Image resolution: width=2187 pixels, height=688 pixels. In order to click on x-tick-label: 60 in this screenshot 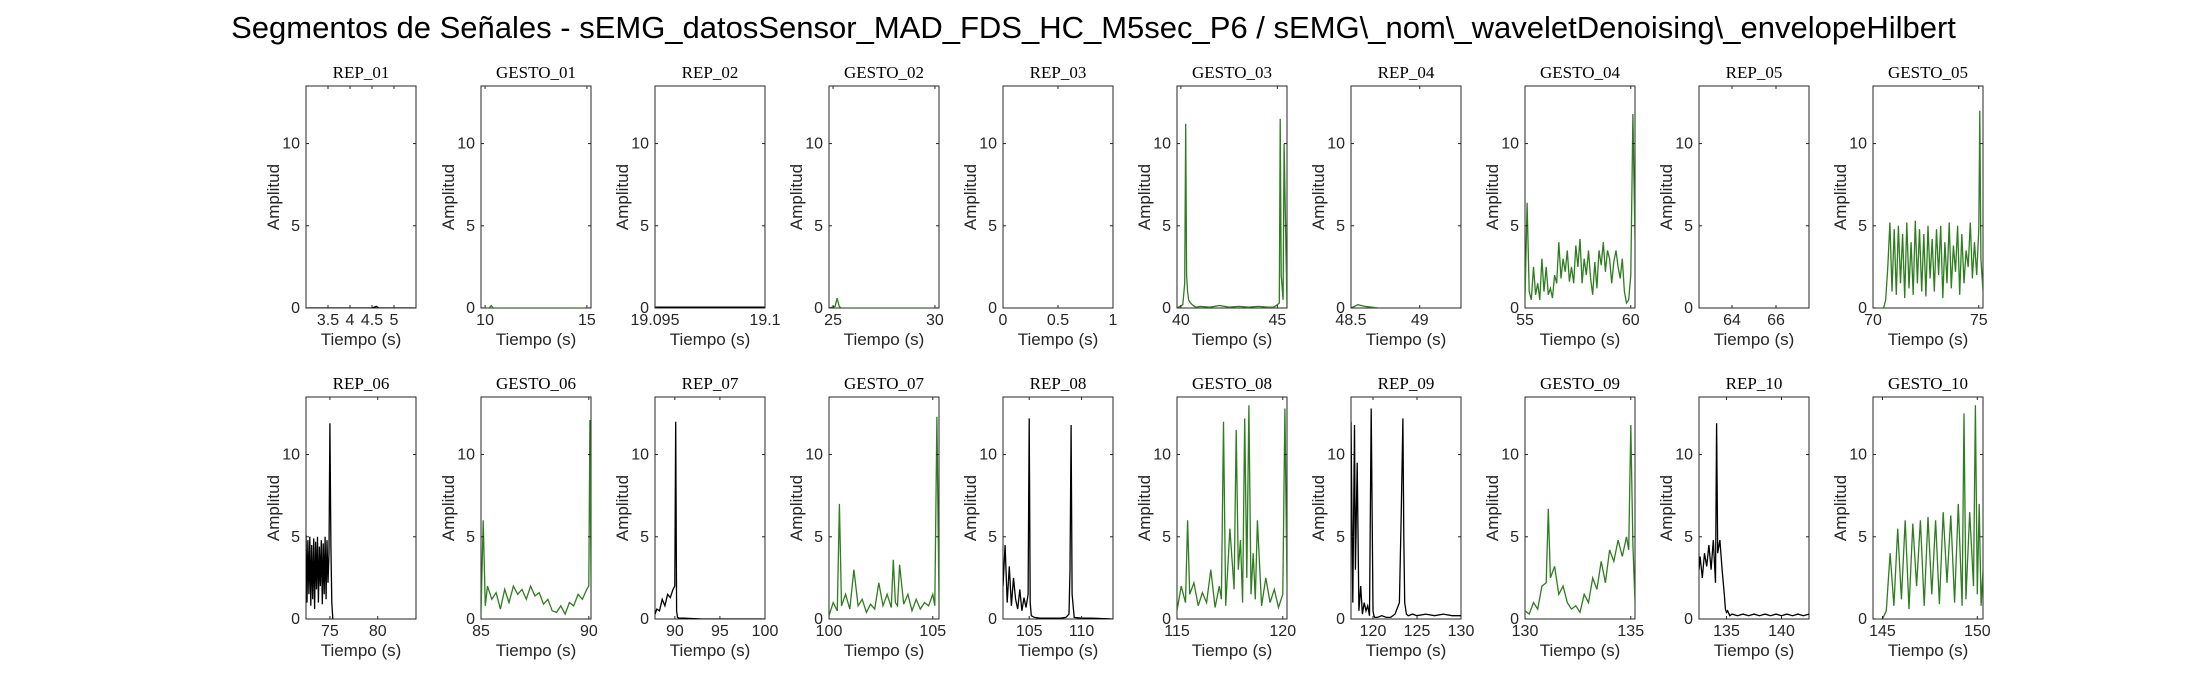, I will do `click(1631, 320)`.